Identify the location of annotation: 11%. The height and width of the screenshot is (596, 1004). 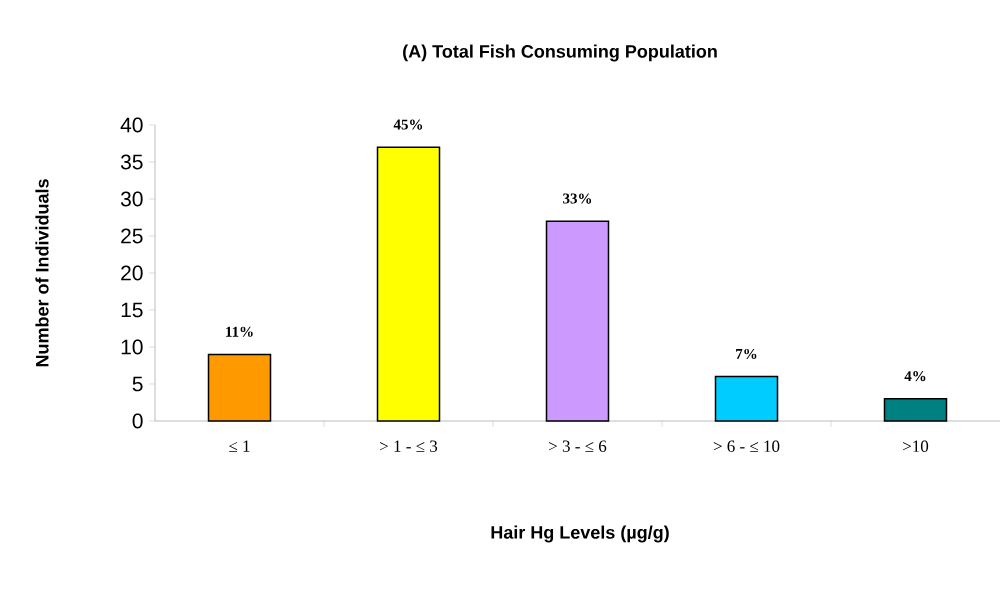
(239, 331).